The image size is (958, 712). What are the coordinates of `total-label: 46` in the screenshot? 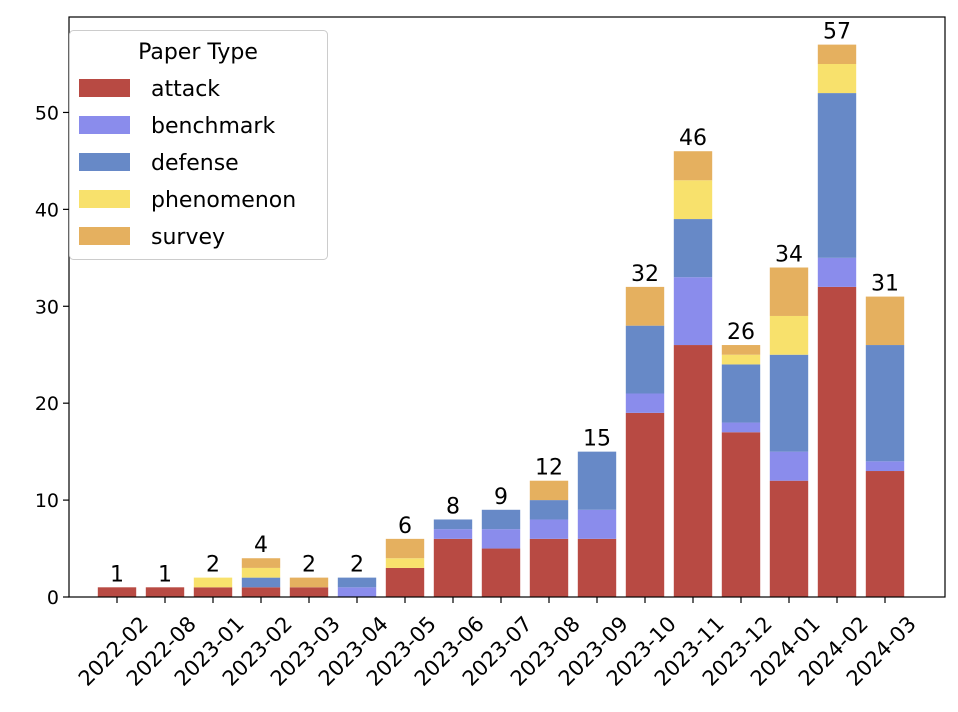 It's located at (693, 138).